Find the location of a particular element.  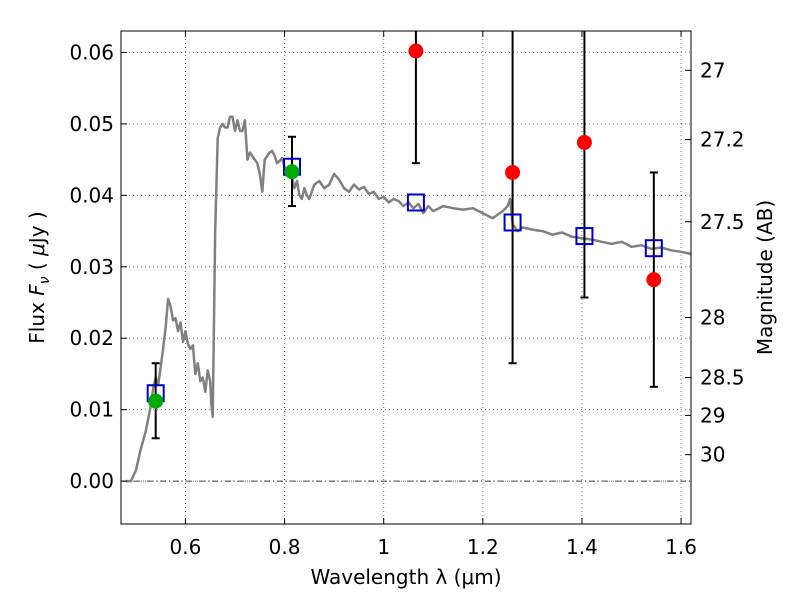

y-axis-label-symbol: F is located at coordinates (37, 290).